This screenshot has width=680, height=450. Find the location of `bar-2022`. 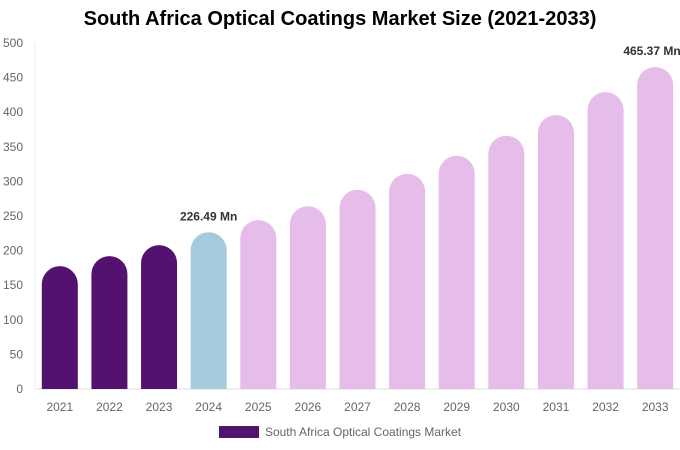

bar-2022 is located at coordinates (109, 322).